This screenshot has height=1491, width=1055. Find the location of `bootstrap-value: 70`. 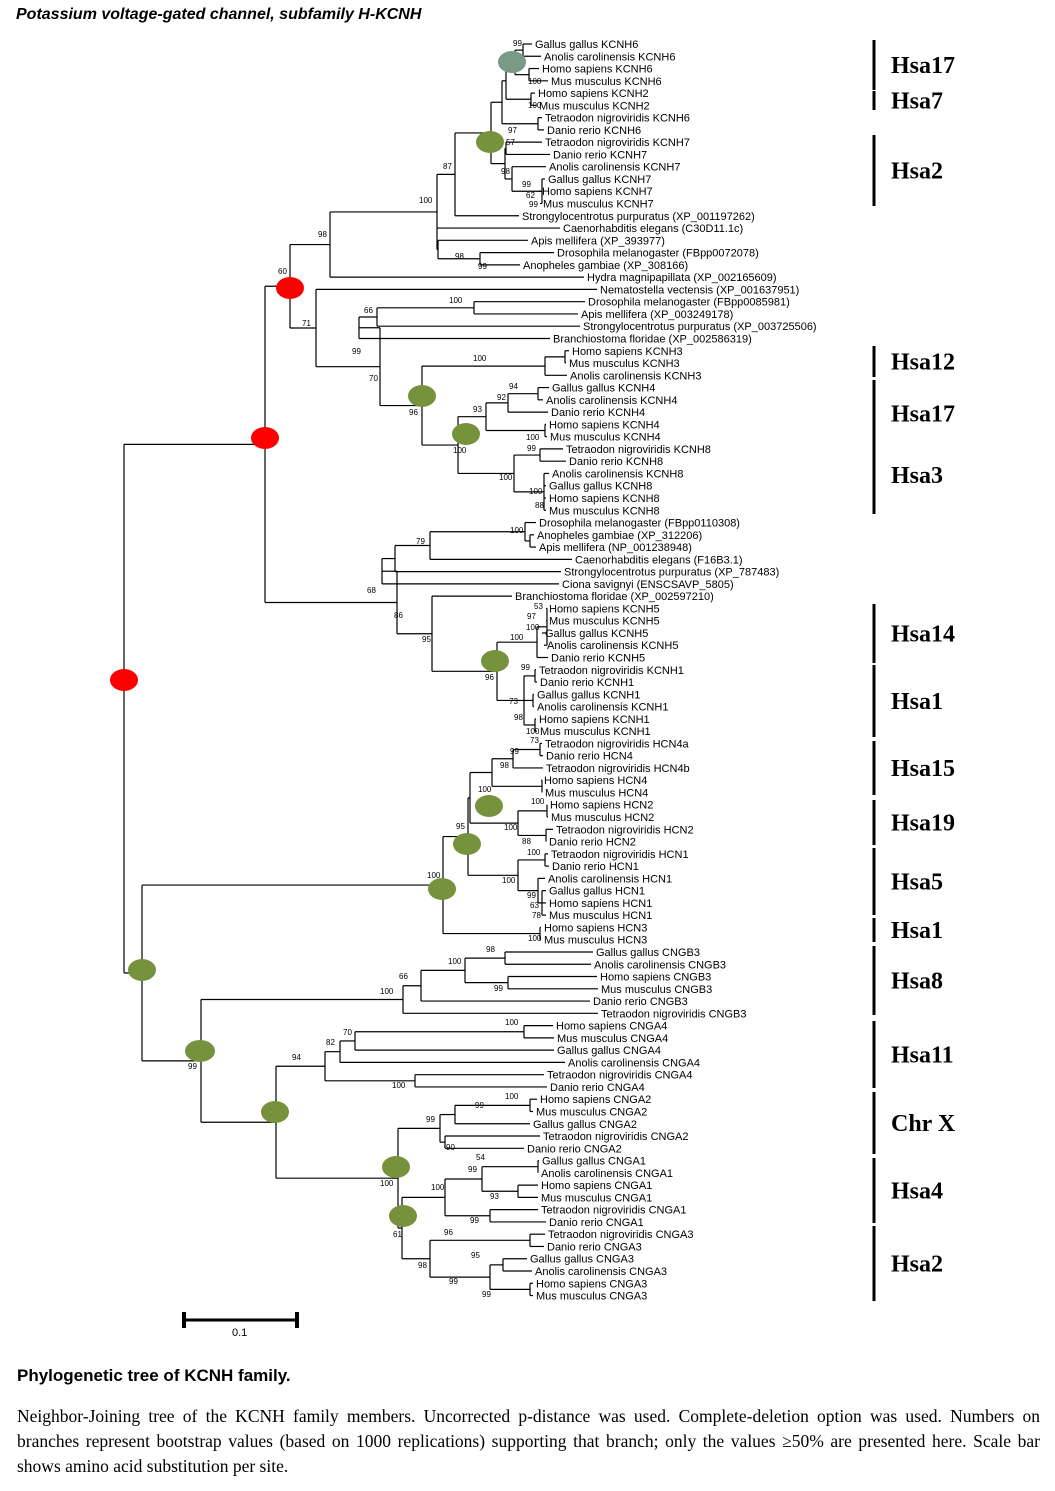

bootstrap-value: 70 is located at coordinates (347, 1032).